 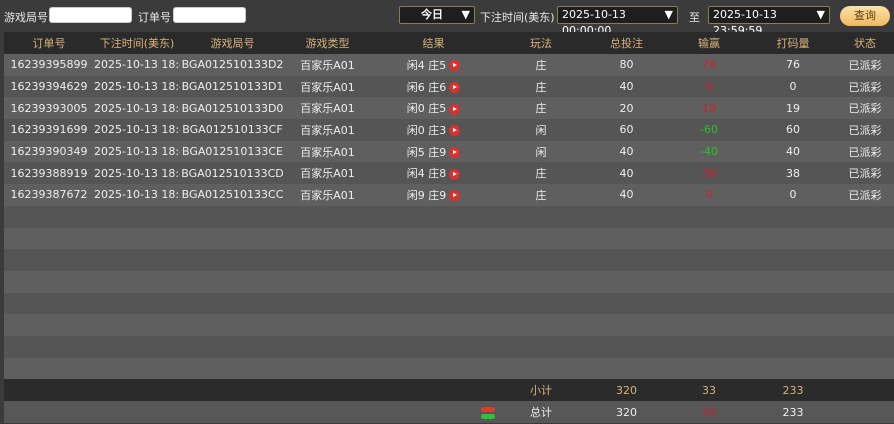 What do you see at coordinates (49, 108) in the screenshot?
I see `cell-order: 16239393005` at bounding box center [49, 108].